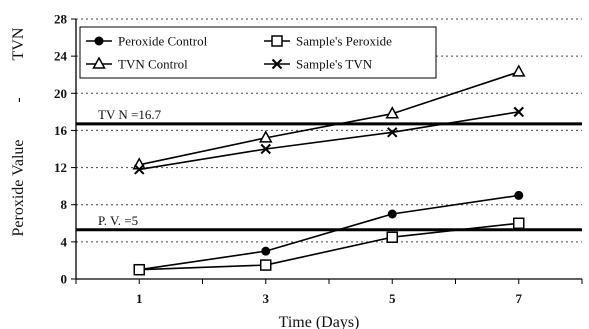  Describe the element at coordinates (61, 130) in the screenshot. I see `y-tick-label-4: 16` at that location.